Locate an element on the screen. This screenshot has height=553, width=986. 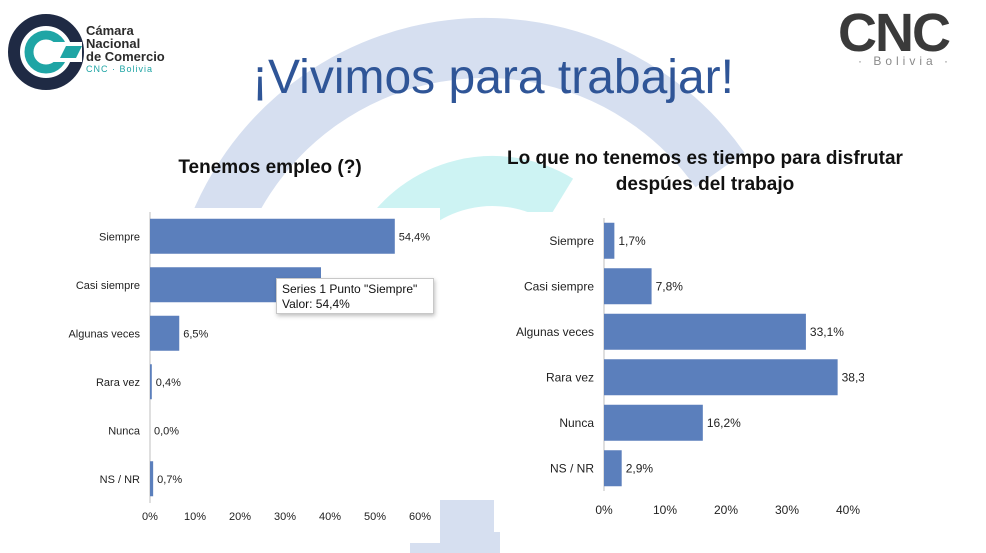
chart-tooltip: Series 1 Punto "Siempre" Valor: 54,4% is located at coordinates (355, 296).